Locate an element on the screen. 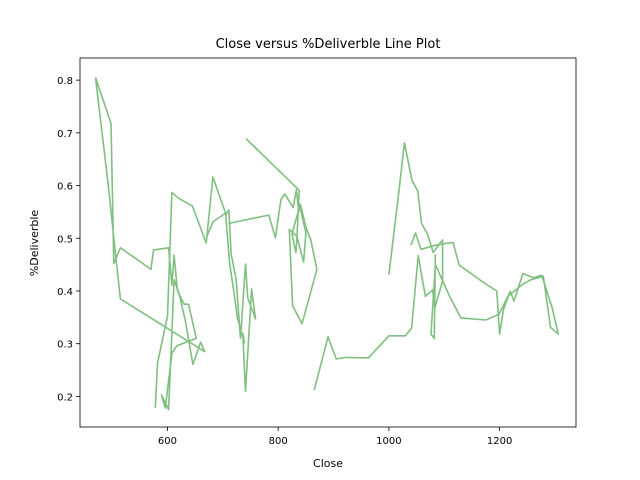 The image size is (640, 480). y-axis-ticks: 0.2 0.3 0.4 0.5 0.6 0.7 0.8 is located at coordinates (68, 239).